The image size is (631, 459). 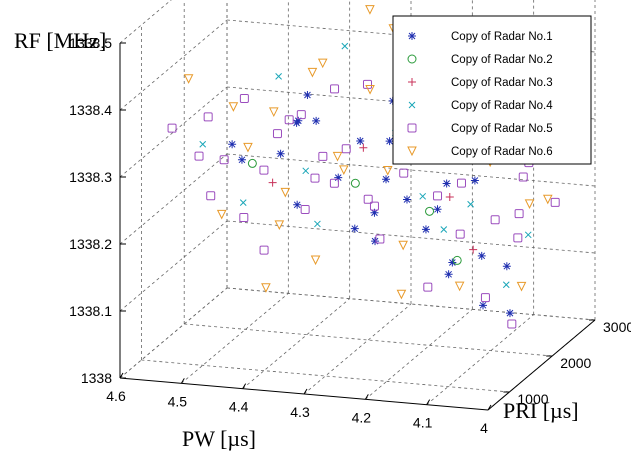 I want to click on x-axis-title: PW [µs], so click(x=219, y=438).